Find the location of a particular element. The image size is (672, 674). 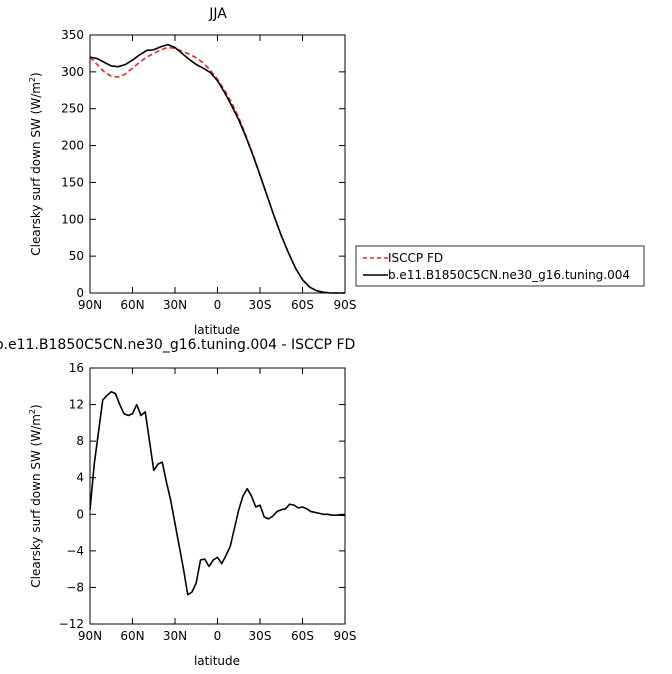

bottom-y-tick-label: −12 is located at coordinates (71, 624).